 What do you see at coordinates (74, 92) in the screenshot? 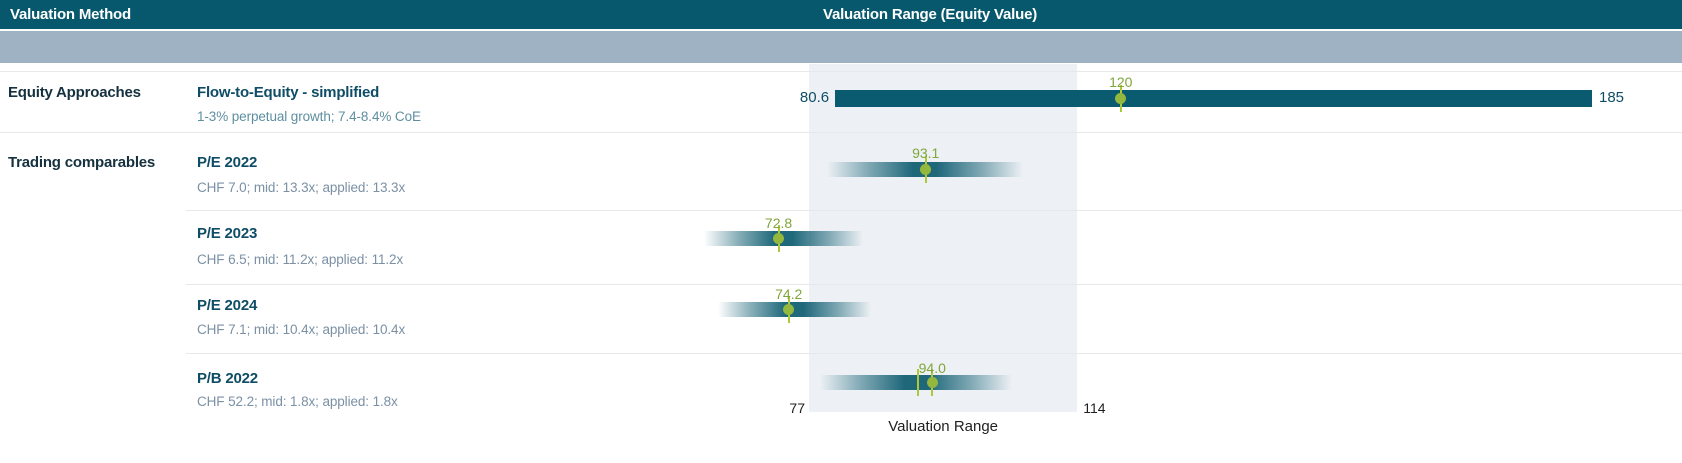
I see `group-label-equity-approaches: Equity Approaches` at bounding box center [74, 92].